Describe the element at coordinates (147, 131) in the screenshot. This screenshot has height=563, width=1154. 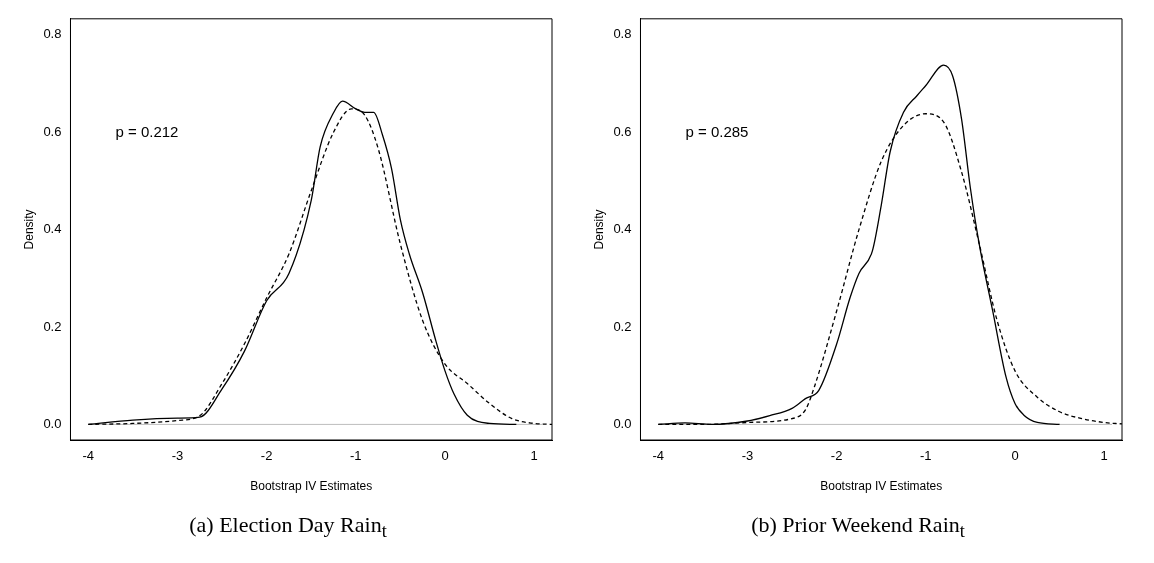
I see `annotation: p = 0.212` at that location.